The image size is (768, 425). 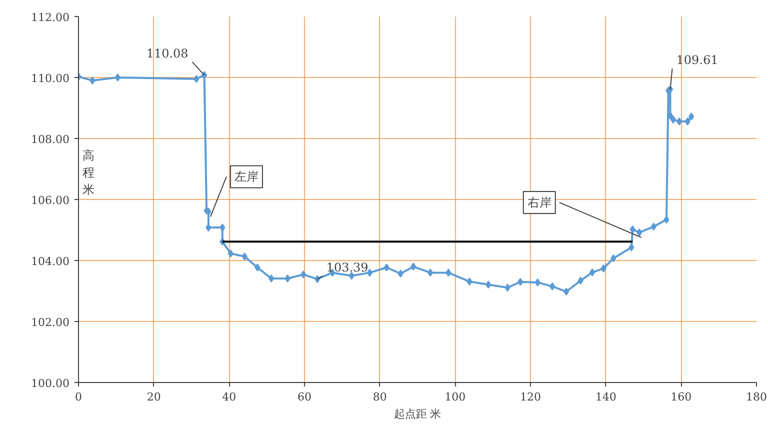 I want to click on x-tick-label: 20, so click(x=153, y=397).